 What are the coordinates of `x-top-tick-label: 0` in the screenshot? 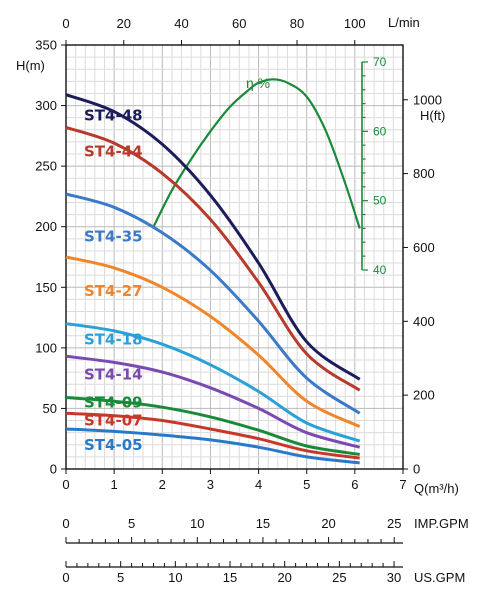 It's located at (65, 23).